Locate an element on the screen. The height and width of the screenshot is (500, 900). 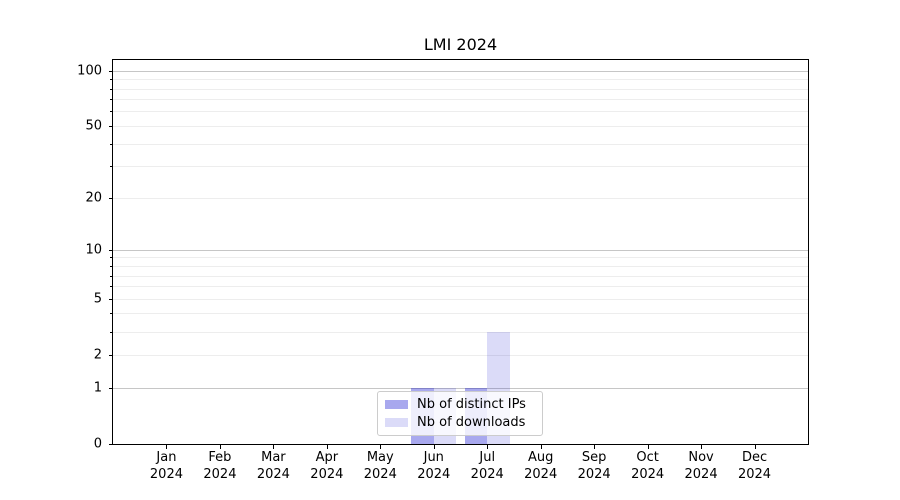
x-tick-month: Sep is located at coordinates (594, 457).